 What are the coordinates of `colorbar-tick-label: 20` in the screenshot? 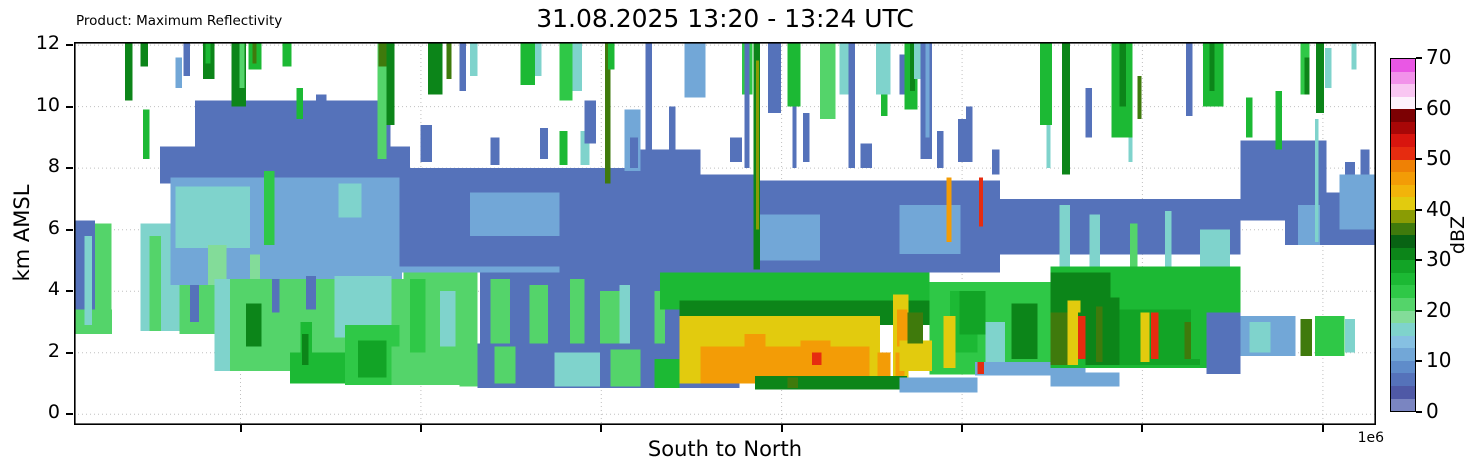 It's located at (1439, 309).